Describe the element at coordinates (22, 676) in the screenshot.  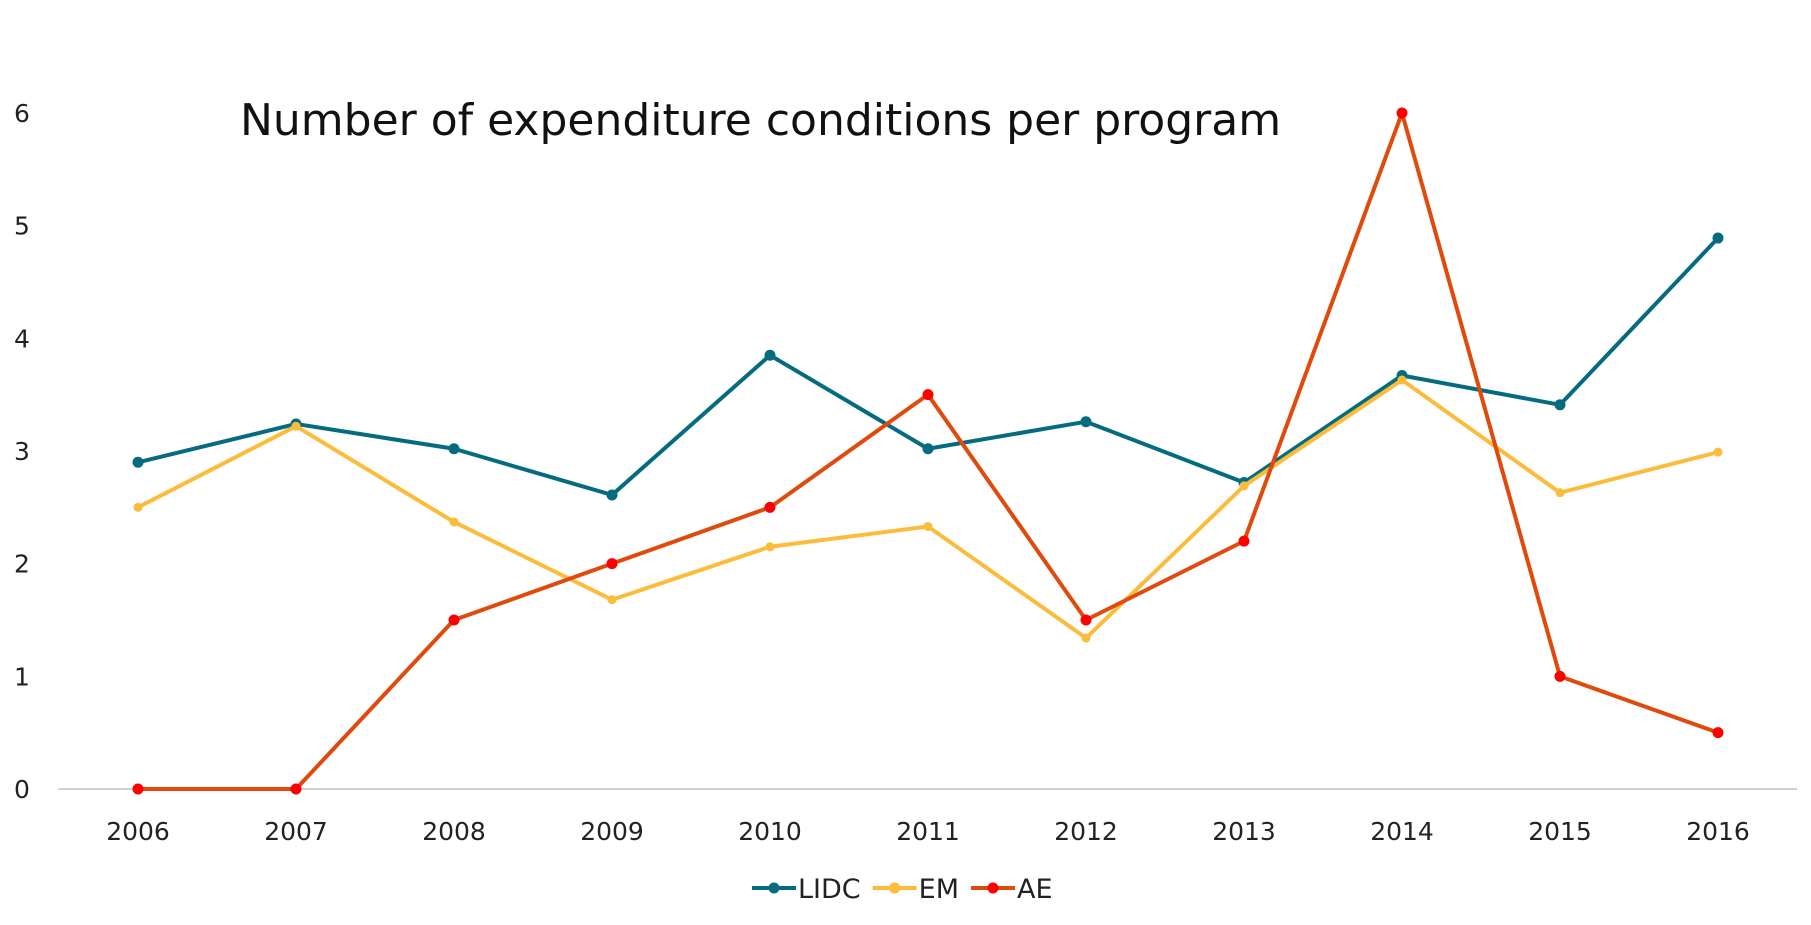
I see `y-tick-label: 1` at that location.